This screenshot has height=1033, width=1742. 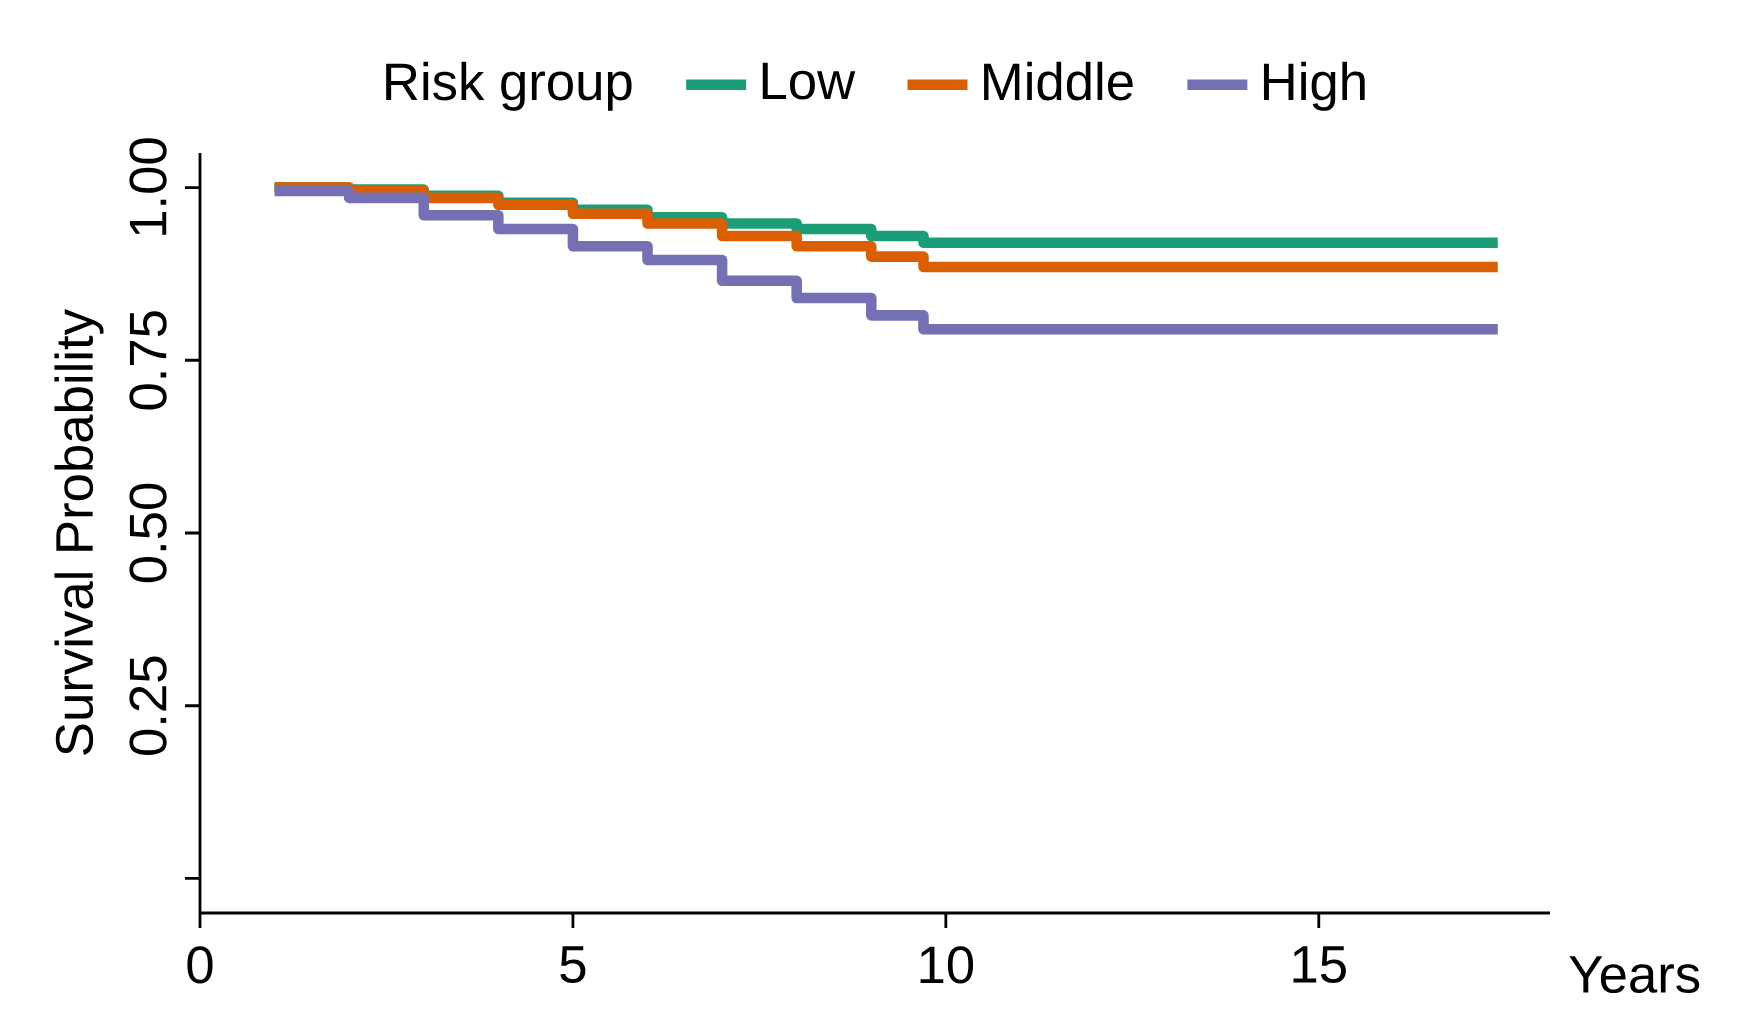 What do you see at coordinates (79, 532) in the screenshot?
I see `y-axis-title: Survival Probability` at bounding box center [79, 532].